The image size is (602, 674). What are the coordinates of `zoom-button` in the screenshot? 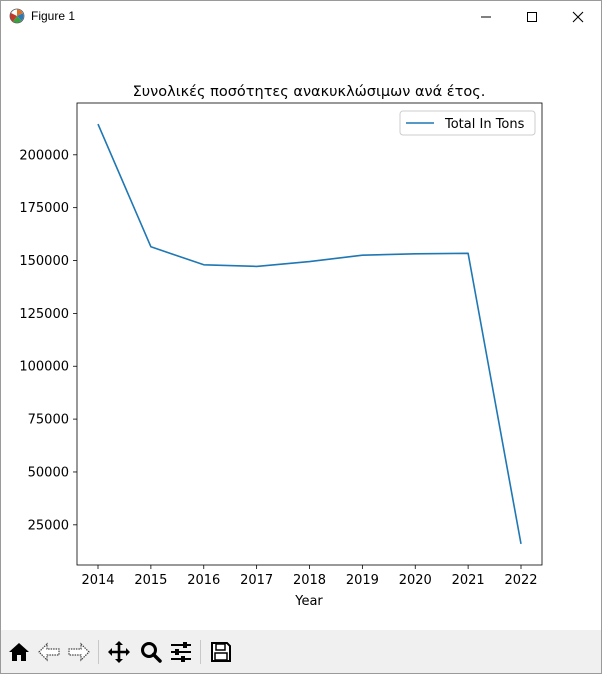 It's located at (151, 652).